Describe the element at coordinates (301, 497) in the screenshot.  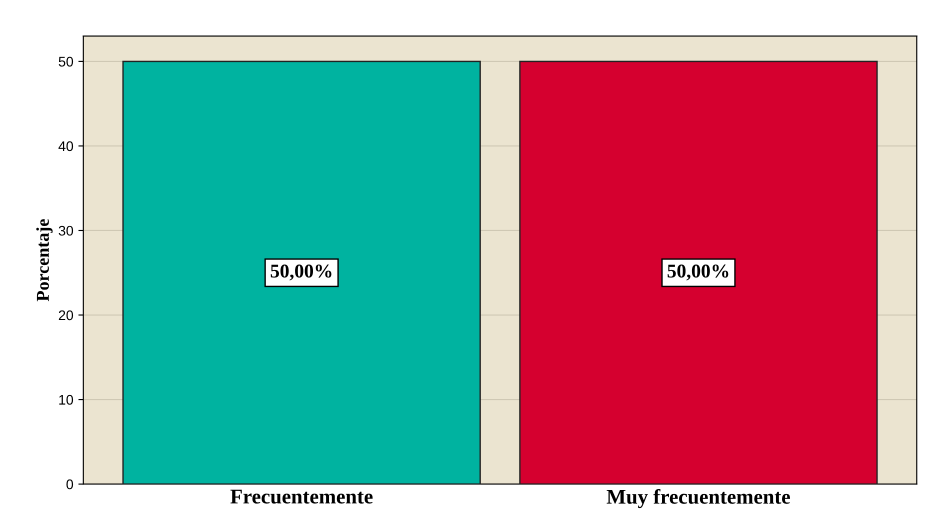
I see `x-tick-label: Frecuentemente` at that location.